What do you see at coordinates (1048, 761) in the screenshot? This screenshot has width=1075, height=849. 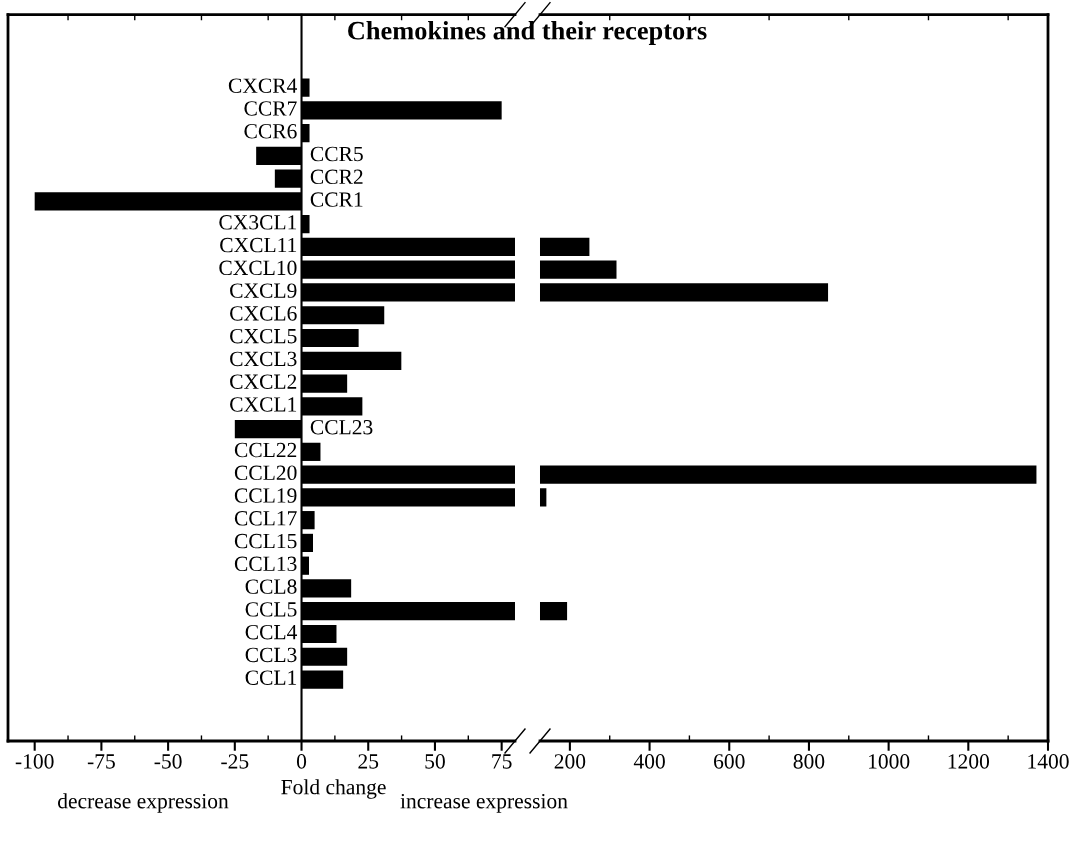 I see `x-tick-label: 1400` at bounding box center [1048, 761].